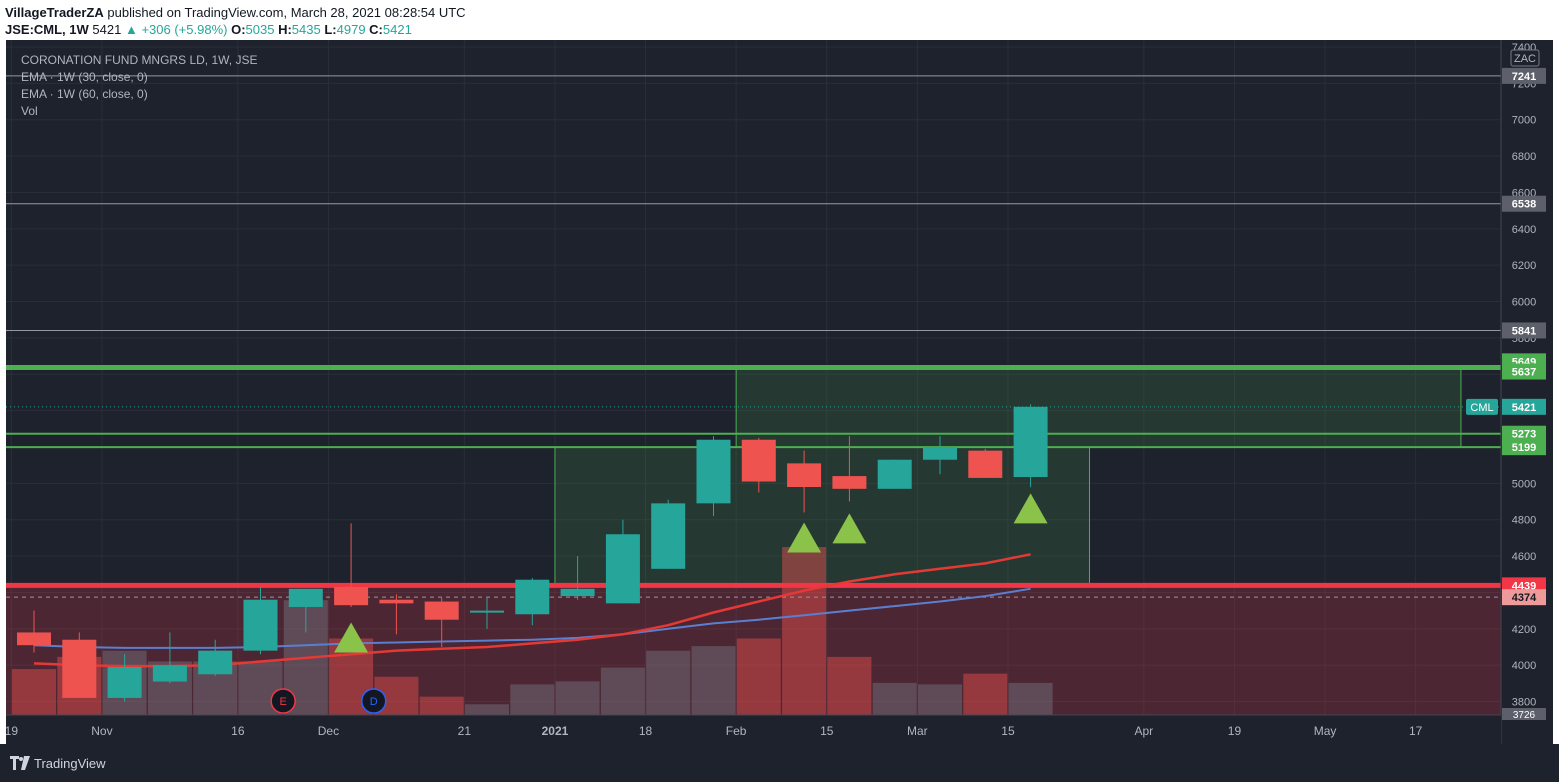  What do you see at coordinates (1524, 230) in the screenshot?
I see `price-tick-label: 6400` at bounding box center [1524, 230].